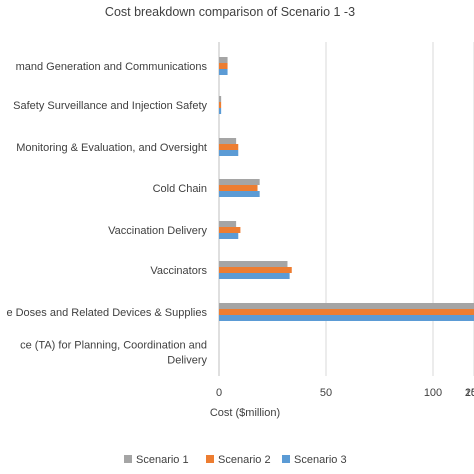  I want to click on legend-label-3: Scenario 3, so click(320, 460).